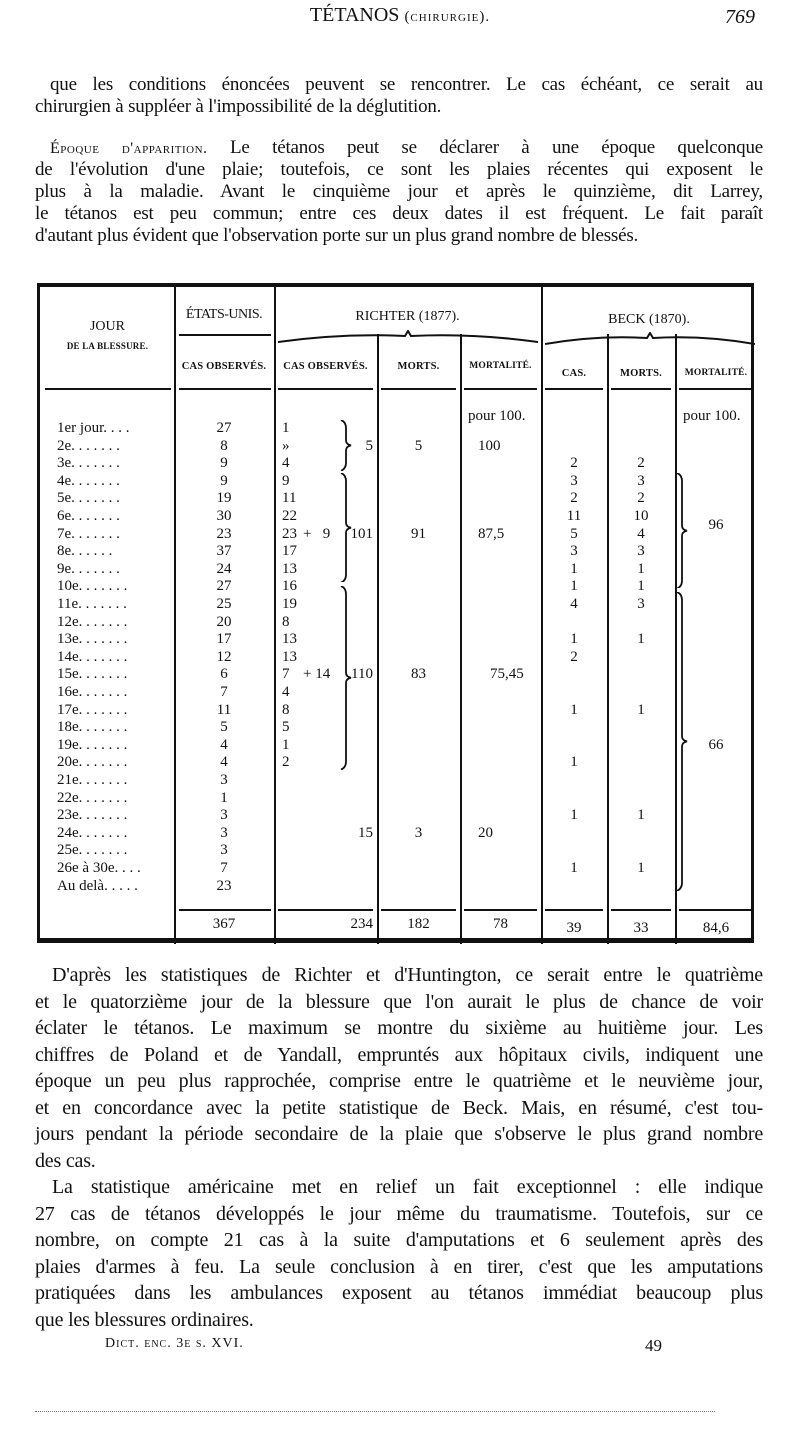 The image size is (800, 1447). Describe the element at coordinates (399, 1320) in the screenshot. I see `text-line: que les blessures ordinaires.` at that location.